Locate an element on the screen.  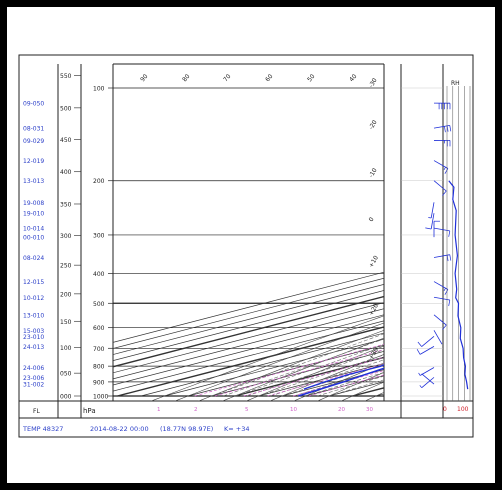
wind-label: 00-010 is located at coordinates (33, 238).